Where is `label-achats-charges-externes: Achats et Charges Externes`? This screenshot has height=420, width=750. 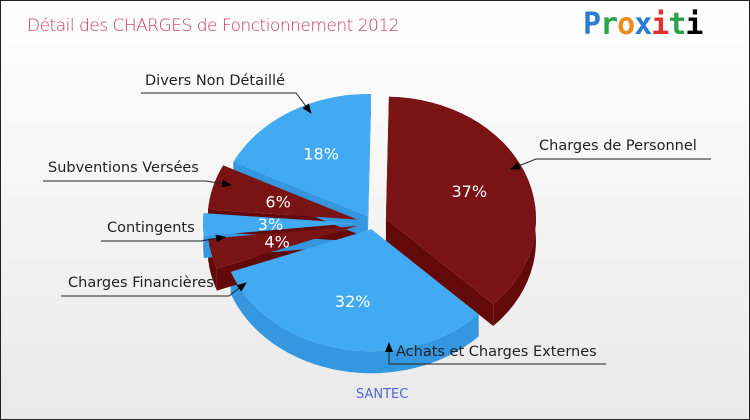
label-achats-charges-externes: Achats et Charges Externes is located at coordinates (496, 352).